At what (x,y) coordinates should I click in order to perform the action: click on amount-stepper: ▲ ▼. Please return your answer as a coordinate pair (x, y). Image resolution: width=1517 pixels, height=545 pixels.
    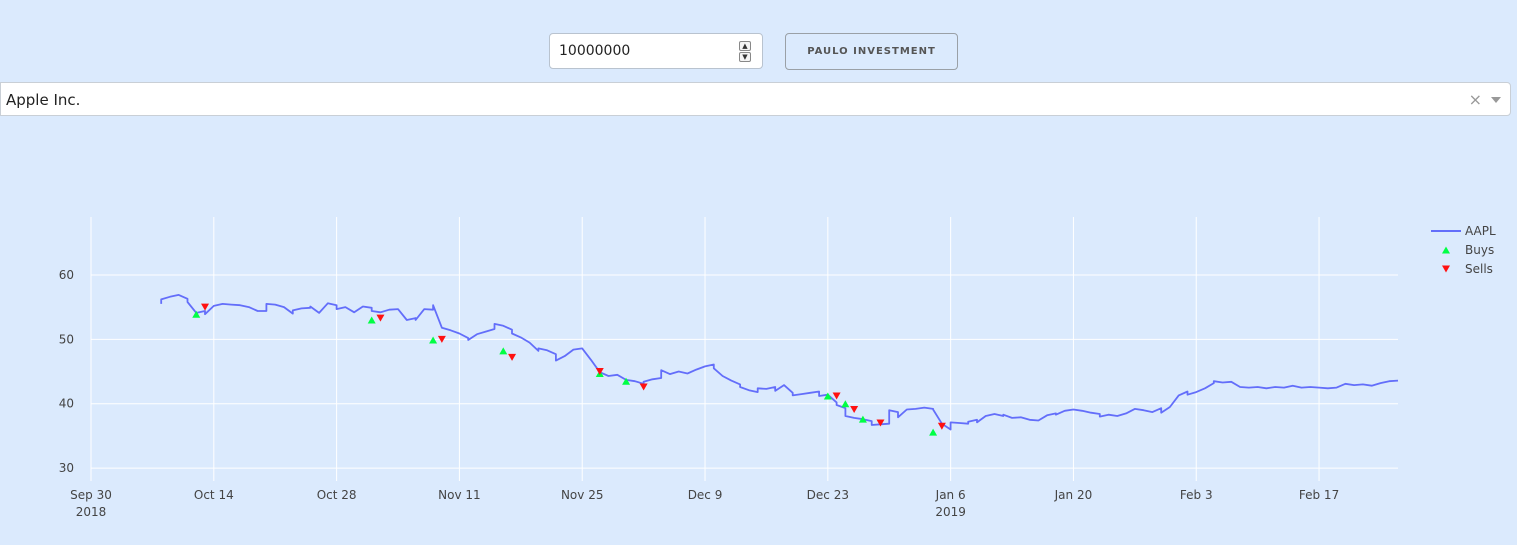
    Looking at the image, I should click on (745, 52).